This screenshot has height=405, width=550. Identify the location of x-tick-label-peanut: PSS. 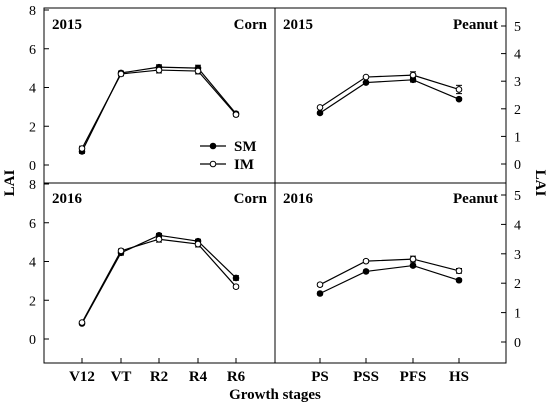
(366, 377).